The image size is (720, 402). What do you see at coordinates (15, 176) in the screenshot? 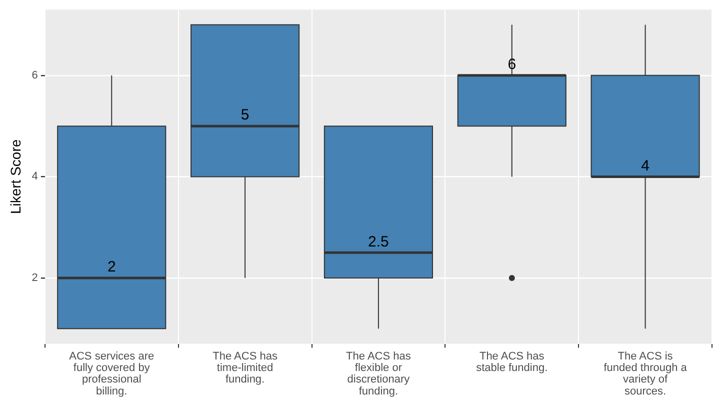
I see `y-axis-title: Likert Score` at bounding box center [15, 176].